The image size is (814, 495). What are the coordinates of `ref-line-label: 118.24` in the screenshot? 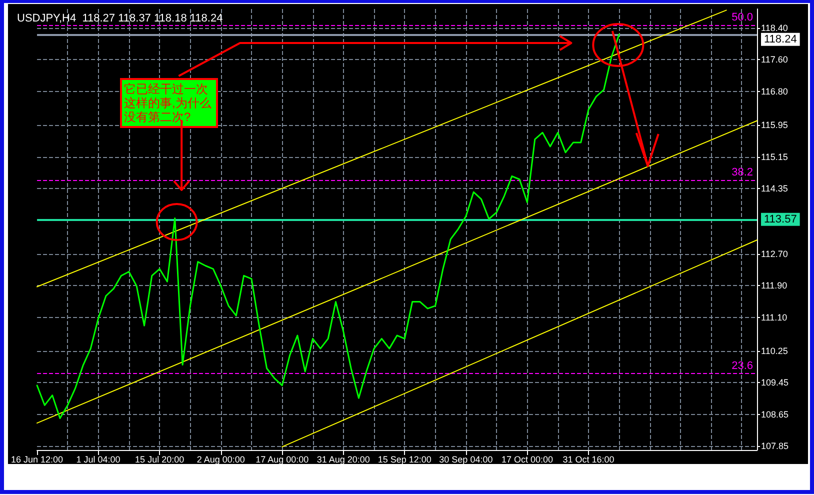 It's located at (780, 39).